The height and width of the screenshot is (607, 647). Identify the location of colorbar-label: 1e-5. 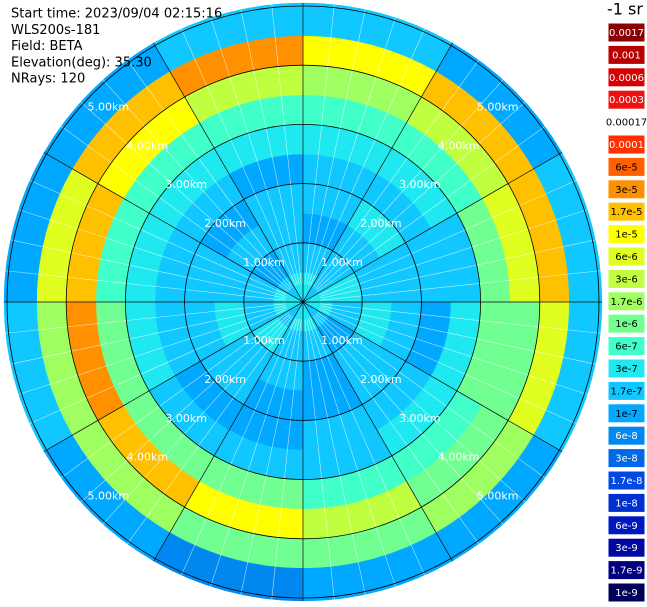
(626, 235).